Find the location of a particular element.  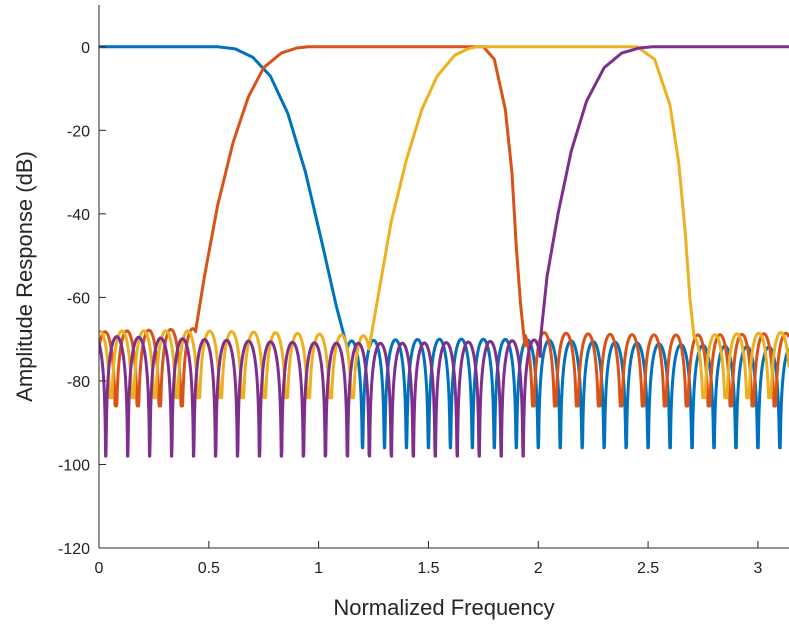

x-tick-label: 1.5 is located at coordinates (428, 568).